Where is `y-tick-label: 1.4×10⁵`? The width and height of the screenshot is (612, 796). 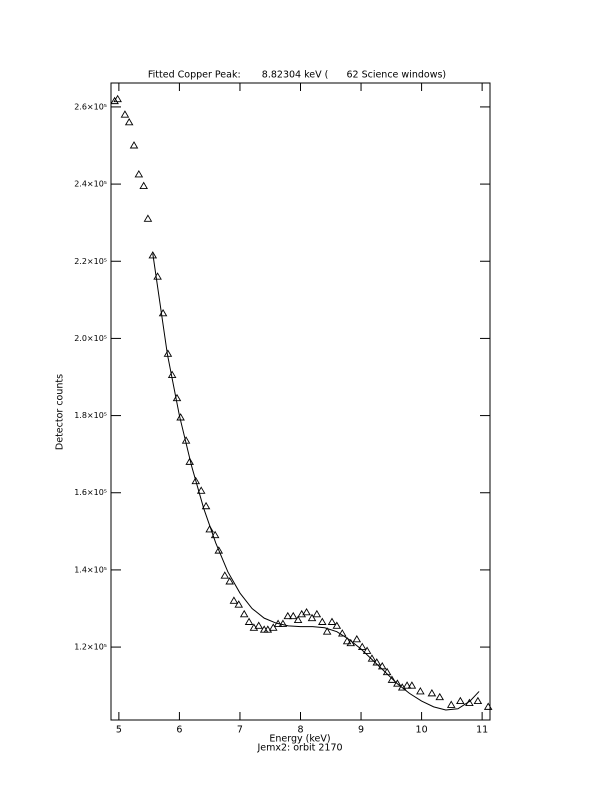
y-tick-label: 1.4×10⁵ is located at coordinates (90, 569).